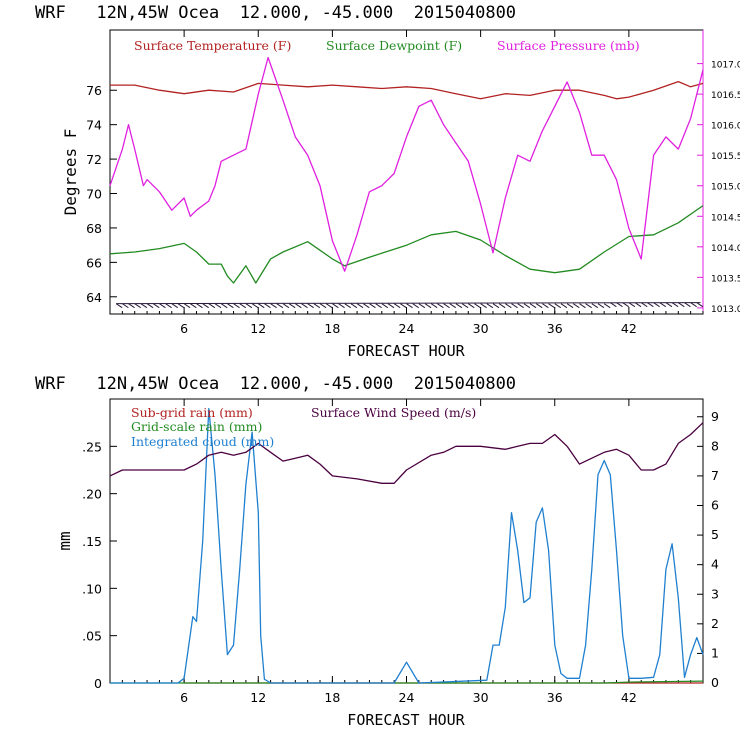  I want to click on y-tick-label: .25, so click(92, 446).